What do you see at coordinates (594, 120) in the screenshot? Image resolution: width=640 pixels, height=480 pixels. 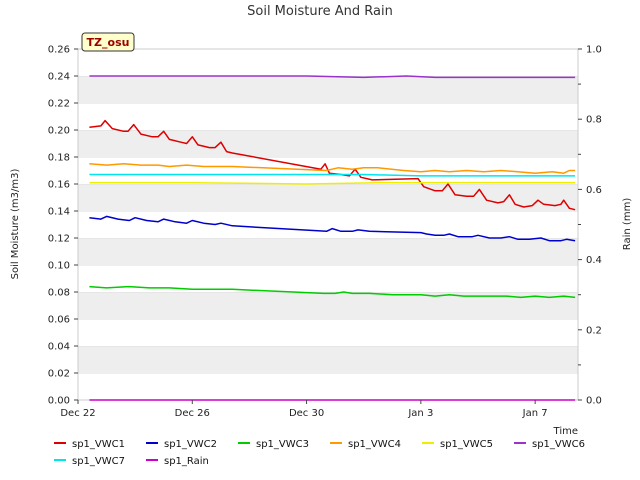 I see `y2-tick-label: 0.8` at bounding box center [594, 120].